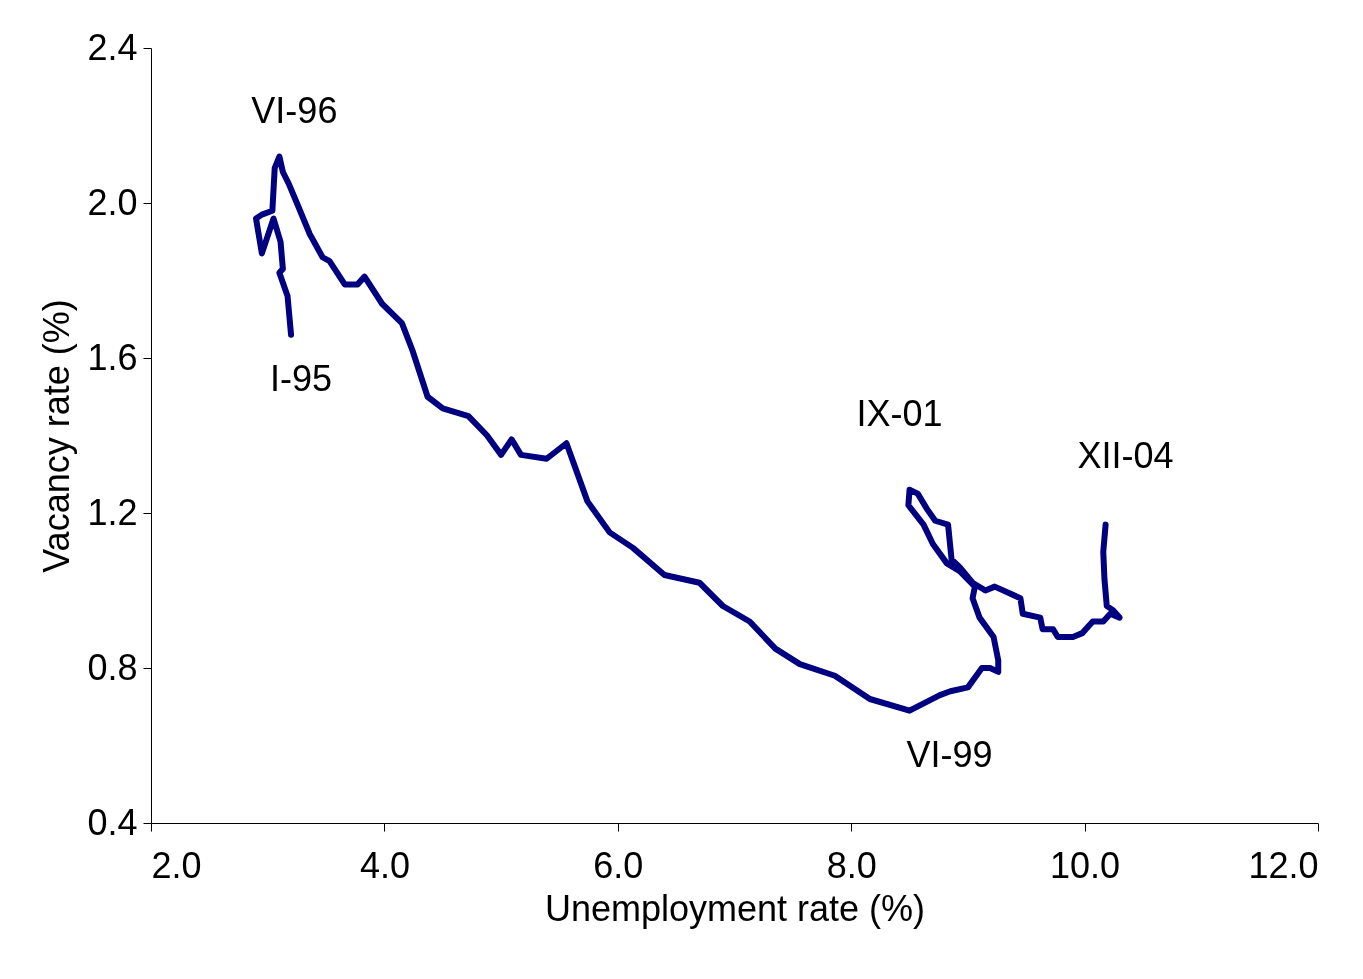 The width and height of the screenshot is (1363, 979). I want to click on y-tick-label: 0.4, so click(112, 822).